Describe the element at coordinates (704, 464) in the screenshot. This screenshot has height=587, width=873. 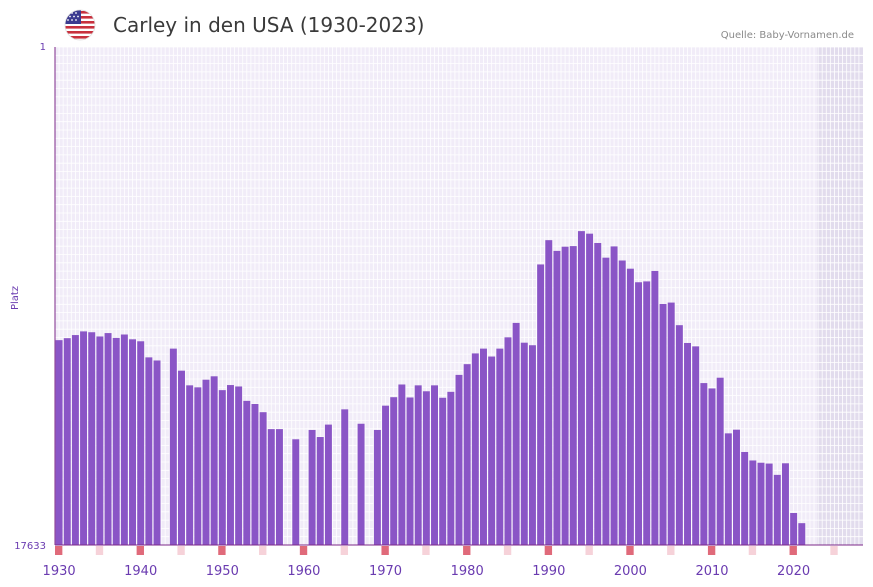
I see `bar-2009` at that location.